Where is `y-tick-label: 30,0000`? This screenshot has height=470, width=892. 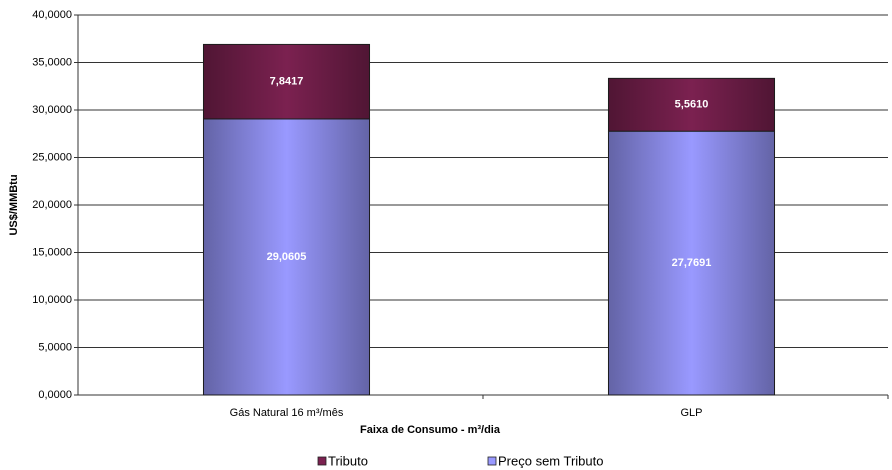
y-tick-label: 30,0000 is located at coordinates (52, 110).